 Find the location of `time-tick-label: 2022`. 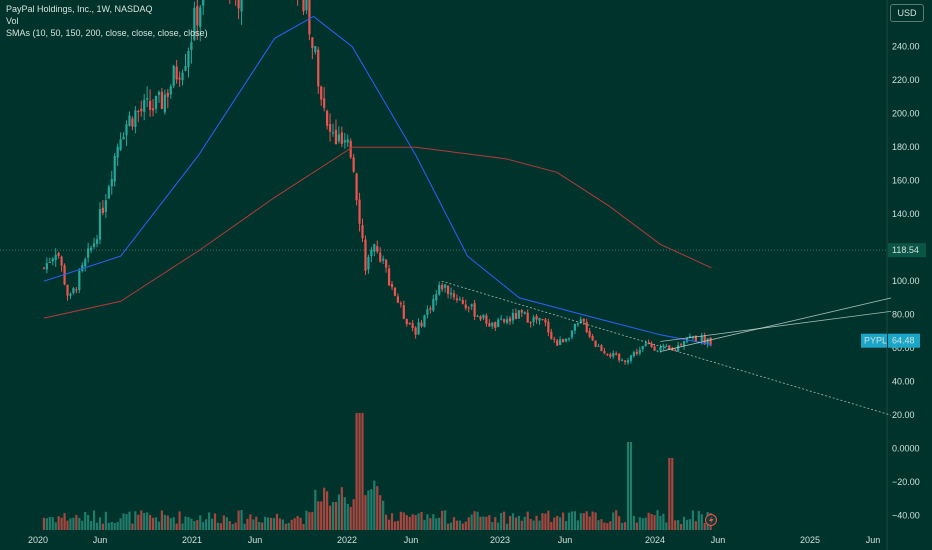

time-tick-label: 2022 is located at coordinates (347, 540).